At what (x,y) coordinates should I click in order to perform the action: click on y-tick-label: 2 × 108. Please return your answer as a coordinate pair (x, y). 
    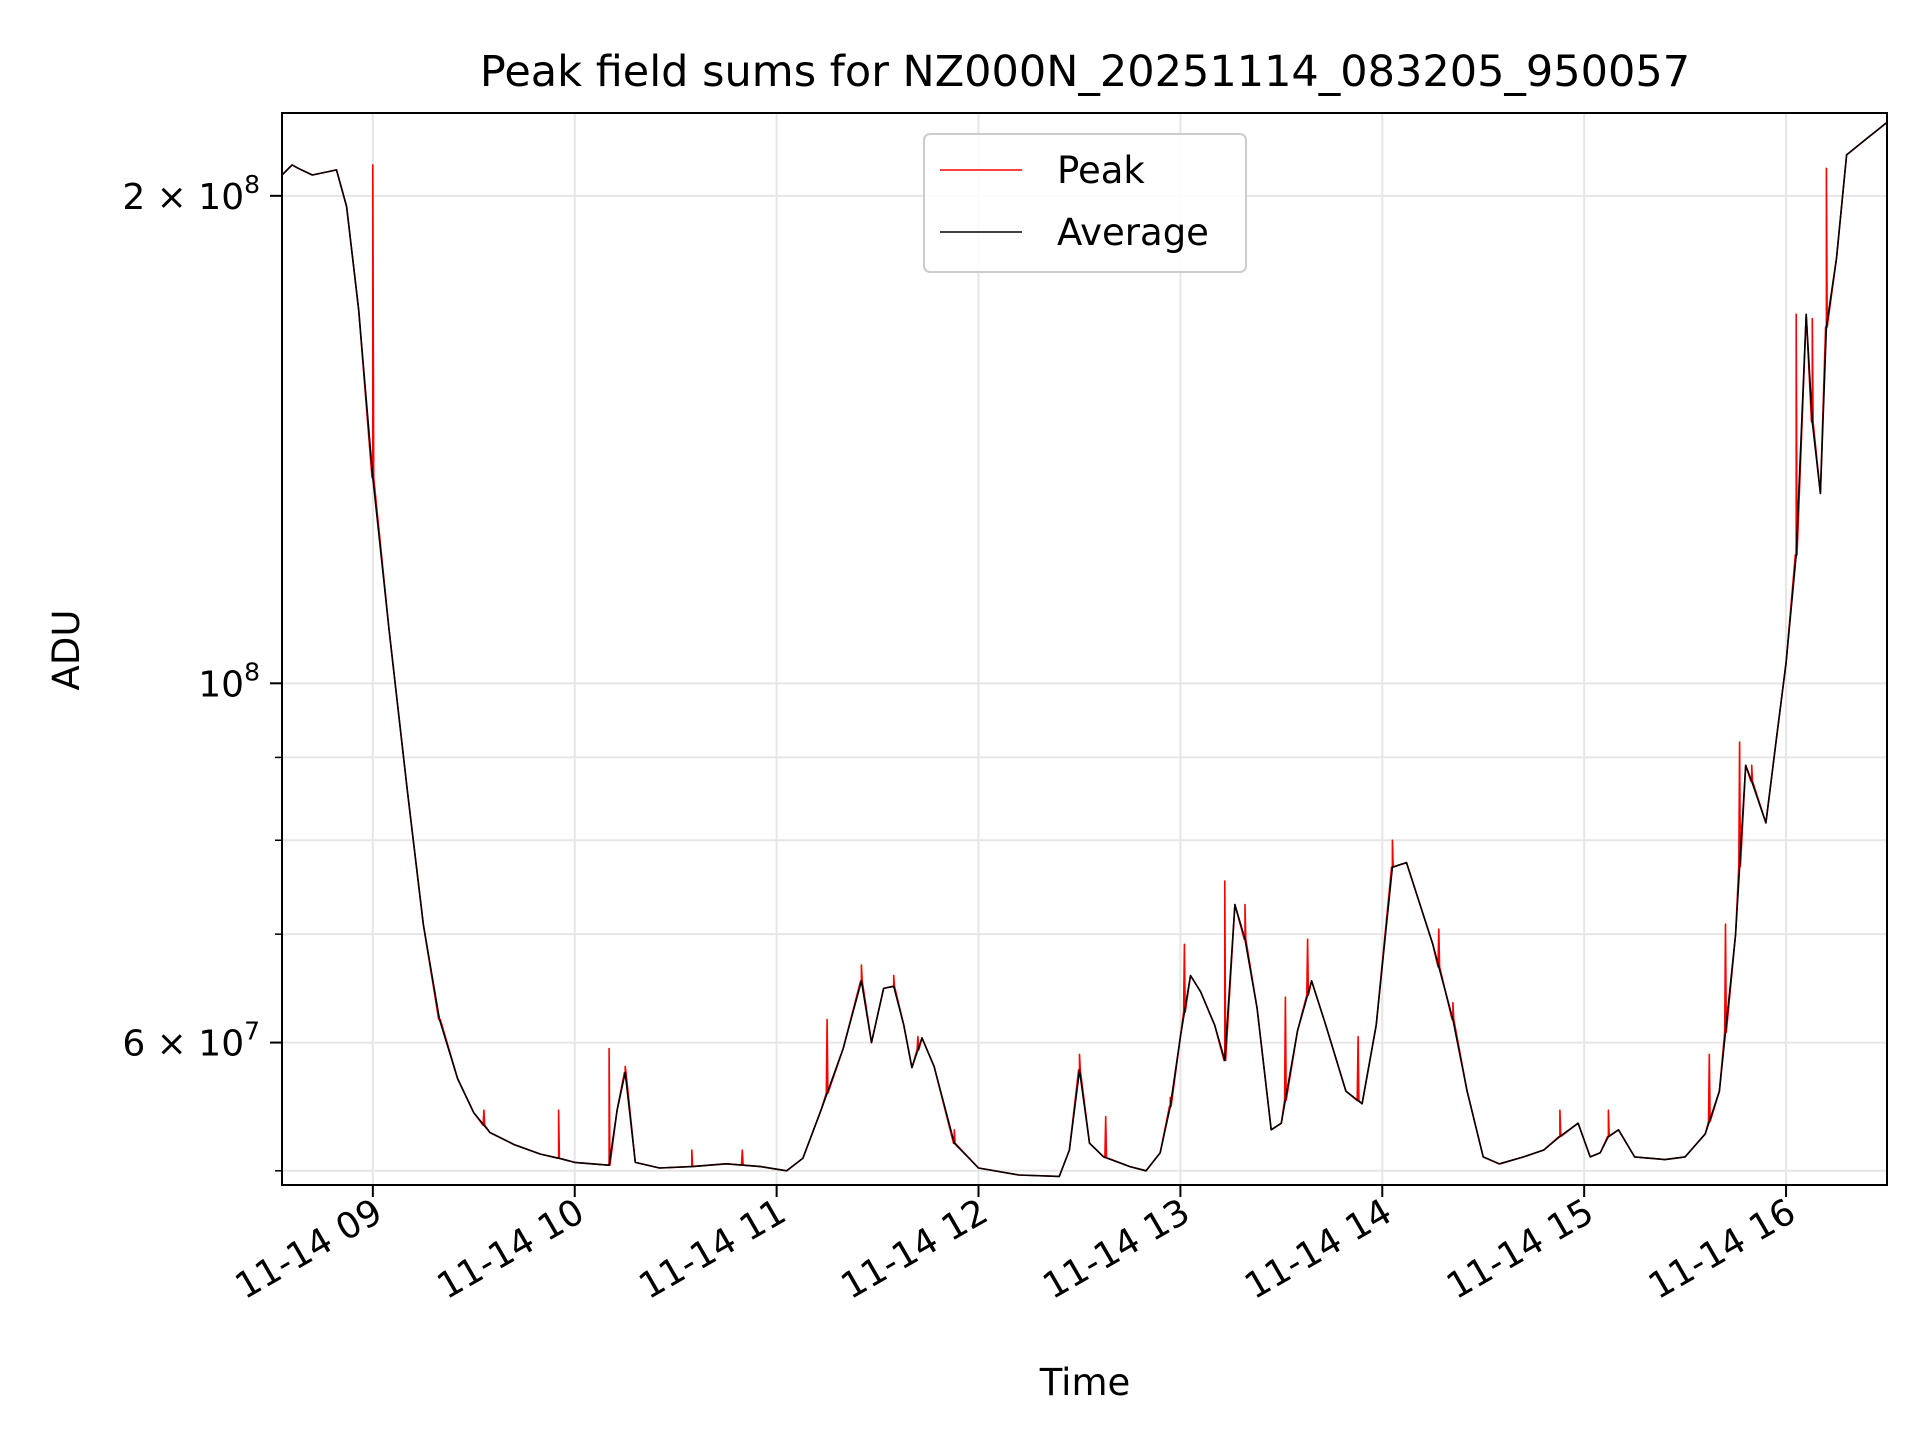
    Looking at the image, I should click on (191, 194).